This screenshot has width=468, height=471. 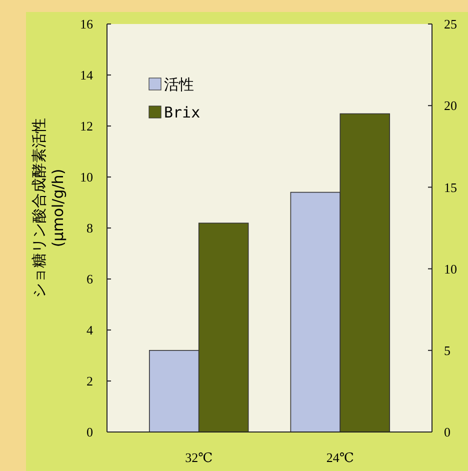 What do you see at coordinates (450, 268) in the screenshot?
I see `y2-tick-label: 10` at bounding box center [450, 268].